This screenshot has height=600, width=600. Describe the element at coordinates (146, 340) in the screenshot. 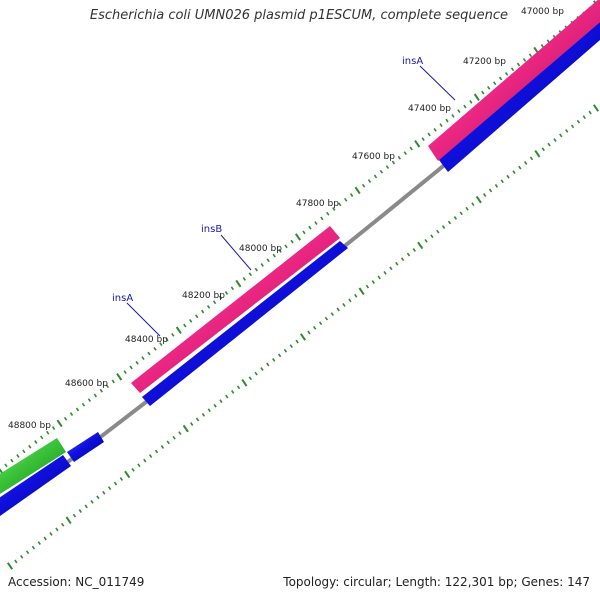

I see `tick-label-48400: 48400 bp` at that location.